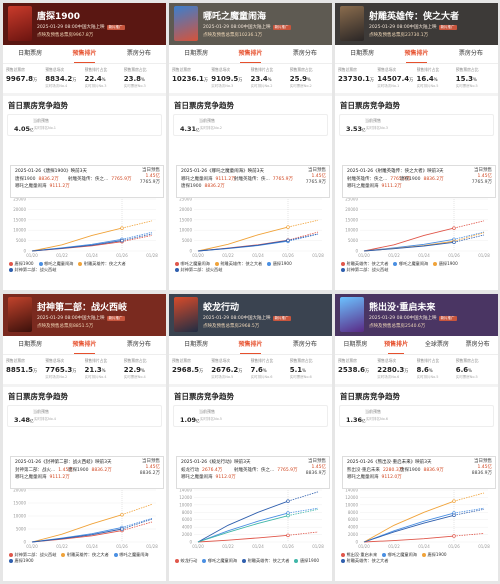 The image size is (500, 584). Describe the element at coordinates (318, 255) in the screenshot. I see `x-tick-label: 01/28` at that location.